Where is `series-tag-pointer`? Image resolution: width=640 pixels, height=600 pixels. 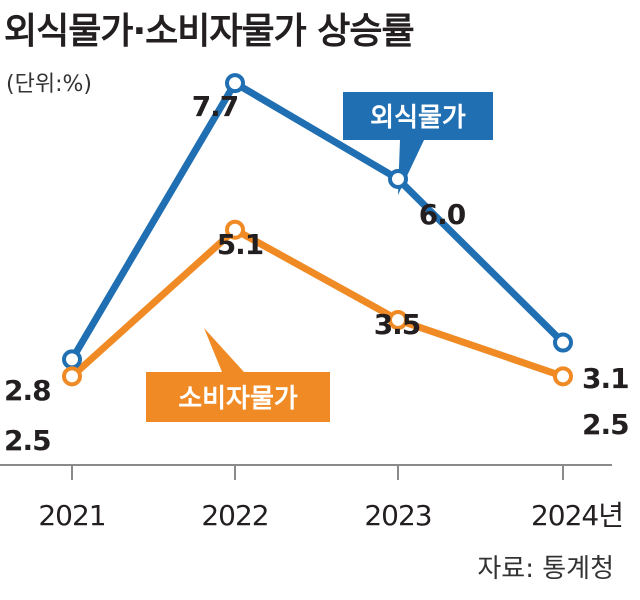
series-tag-pointer is located at coordinates (224, 350).